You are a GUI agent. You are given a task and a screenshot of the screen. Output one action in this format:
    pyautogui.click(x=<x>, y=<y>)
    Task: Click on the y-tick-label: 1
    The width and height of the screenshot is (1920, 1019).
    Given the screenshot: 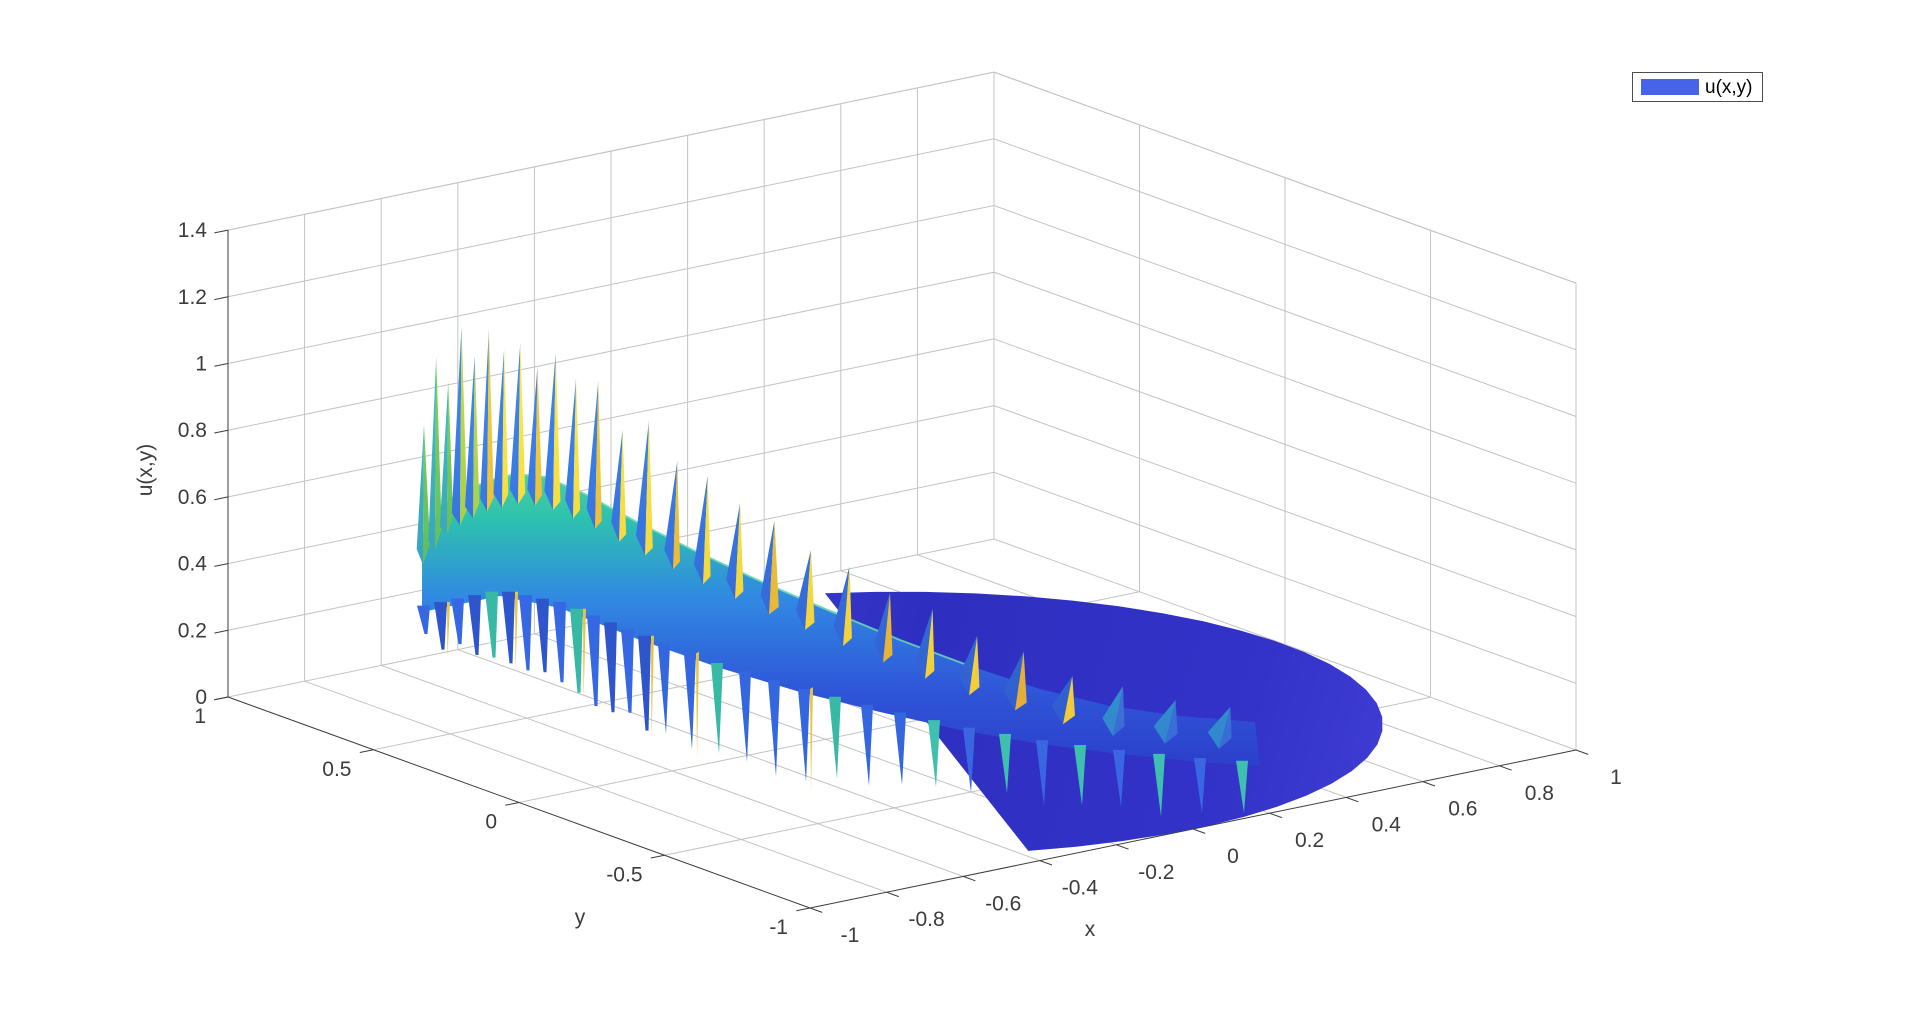 What is the action you would take?
    pyautogui.click(x=200, y=716)
    